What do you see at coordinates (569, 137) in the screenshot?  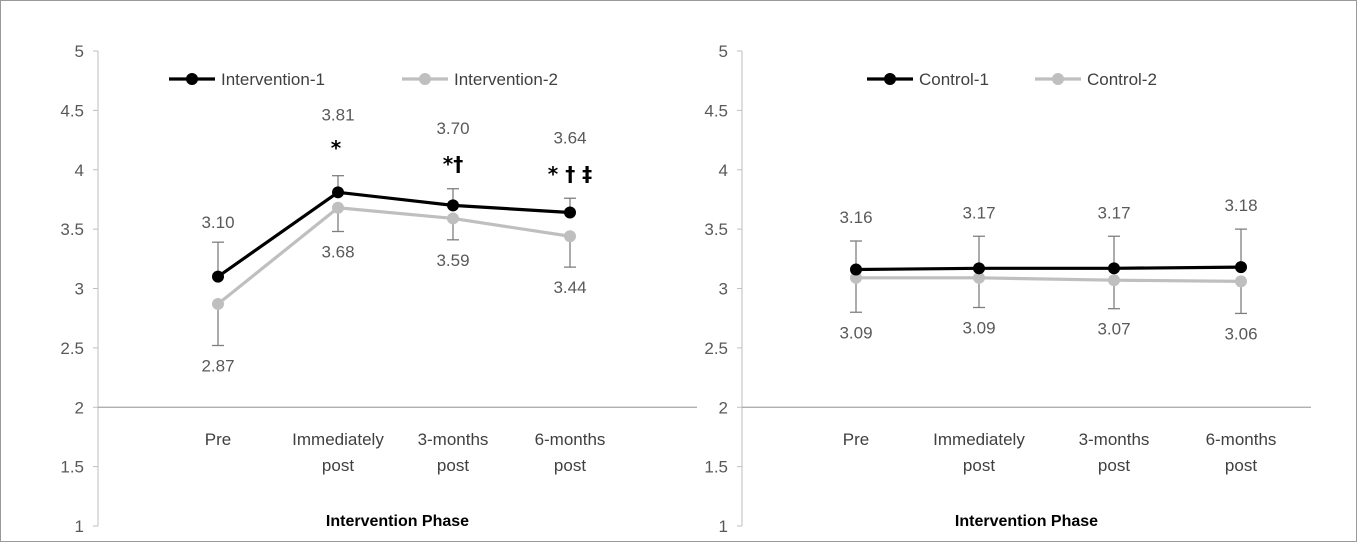 I see `data-label: 3.64` at bounding box center [569, 137].